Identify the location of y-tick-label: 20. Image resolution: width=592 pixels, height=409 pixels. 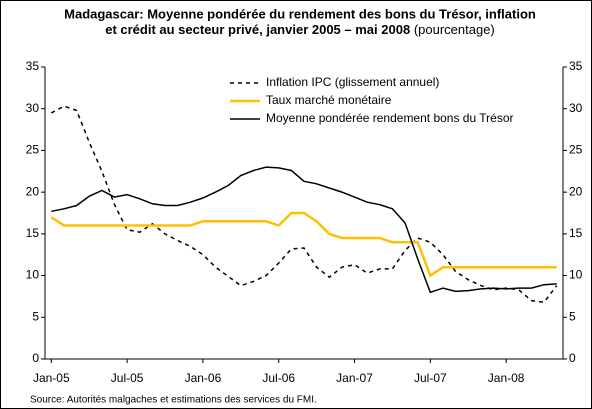
(33, 191).